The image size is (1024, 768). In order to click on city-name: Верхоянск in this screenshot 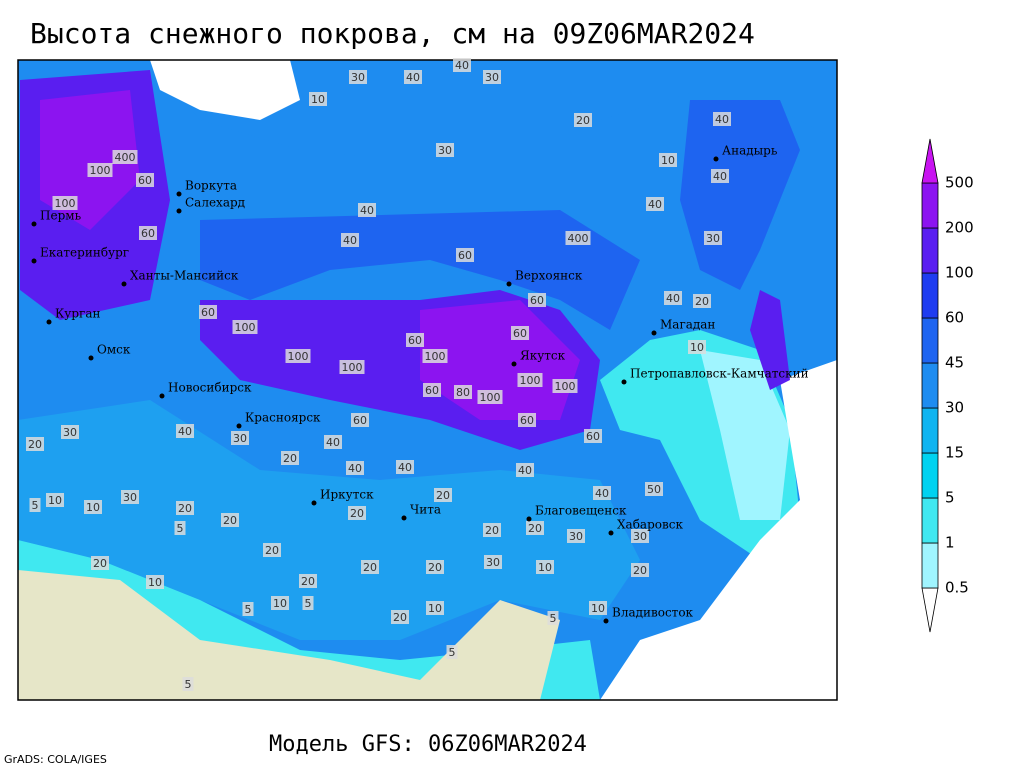, I will do `click(549, 276)`.